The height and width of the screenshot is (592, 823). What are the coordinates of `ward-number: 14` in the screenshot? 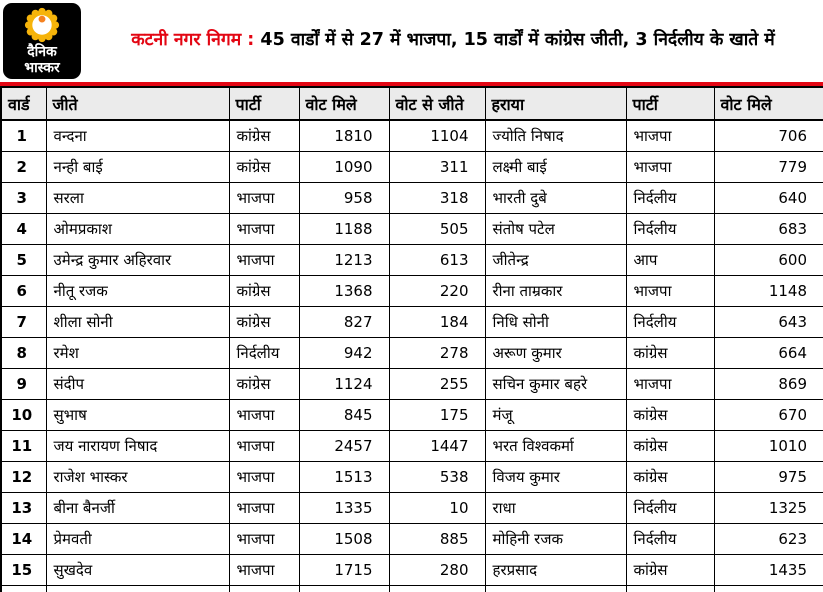 It's located at (23, 538).